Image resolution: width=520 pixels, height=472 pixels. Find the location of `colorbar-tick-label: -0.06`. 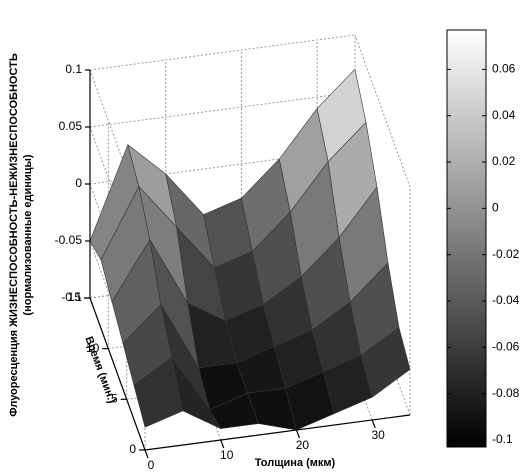

colorbar-tick-label: -0.06 is located at coordinates (506, 347).